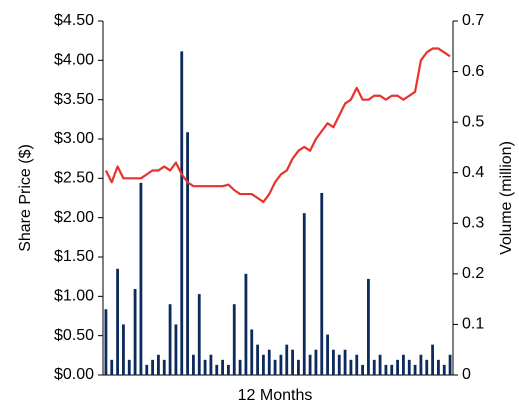 The image size is (519, 405). Describe the element at coordinates (74, 60) in the screenshot. I see `y-tick-label: $4.00` at that location.